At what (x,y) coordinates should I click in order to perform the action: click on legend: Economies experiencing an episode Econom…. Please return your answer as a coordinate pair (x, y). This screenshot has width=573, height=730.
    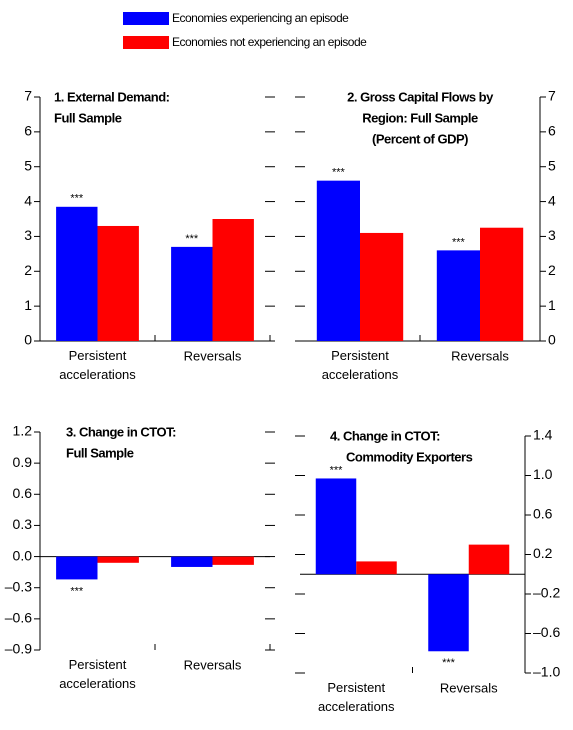
    Looking at the image, I should click on (245, 30).